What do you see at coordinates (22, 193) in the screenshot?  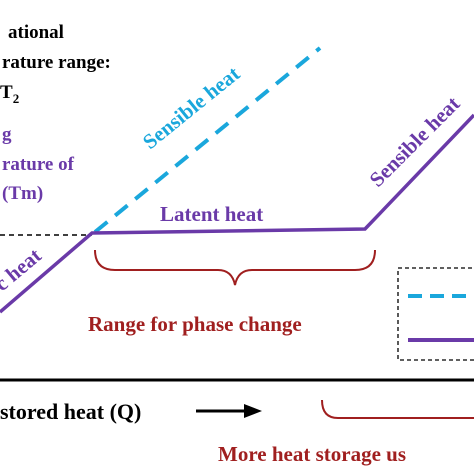 I see `melting-temp-line3: (Tm)` at bounding box center [22, 193].